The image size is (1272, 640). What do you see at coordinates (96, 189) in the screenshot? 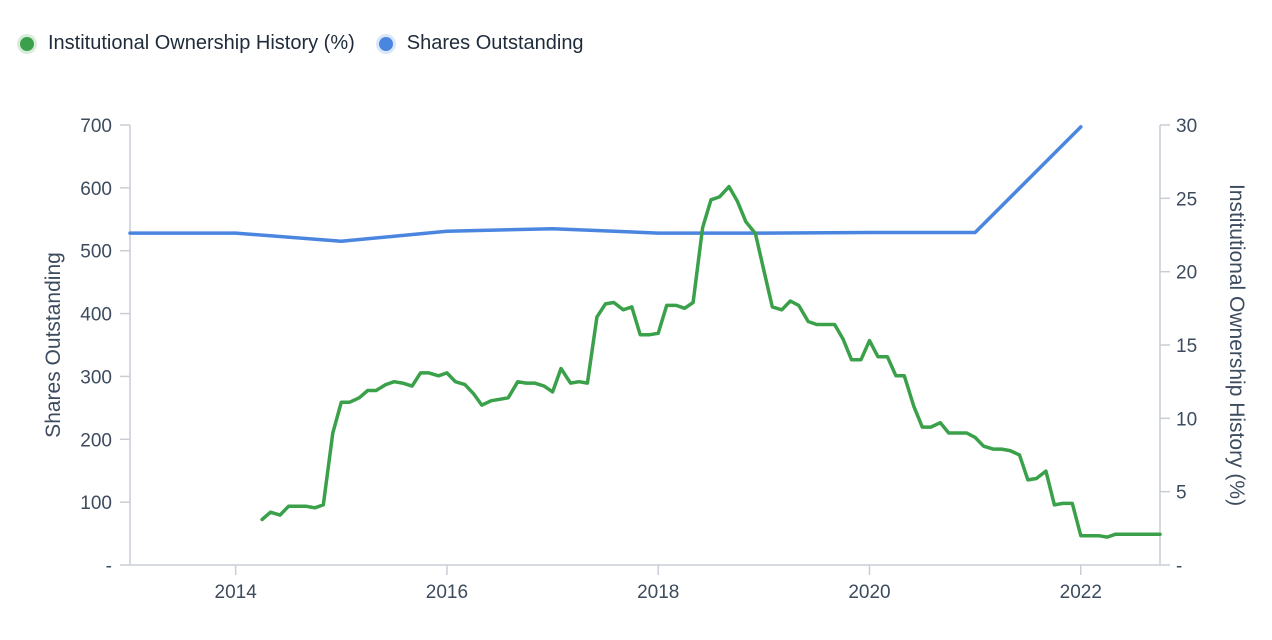
I see `left-tick-label: 600` at bounding box center [96, 189].